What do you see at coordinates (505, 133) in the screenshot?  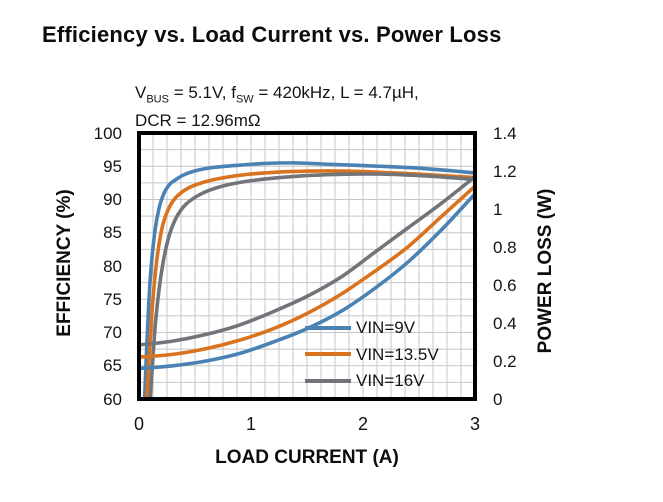 I see `y-right-tick-label: 1.4` at bounding box center [505, 133].